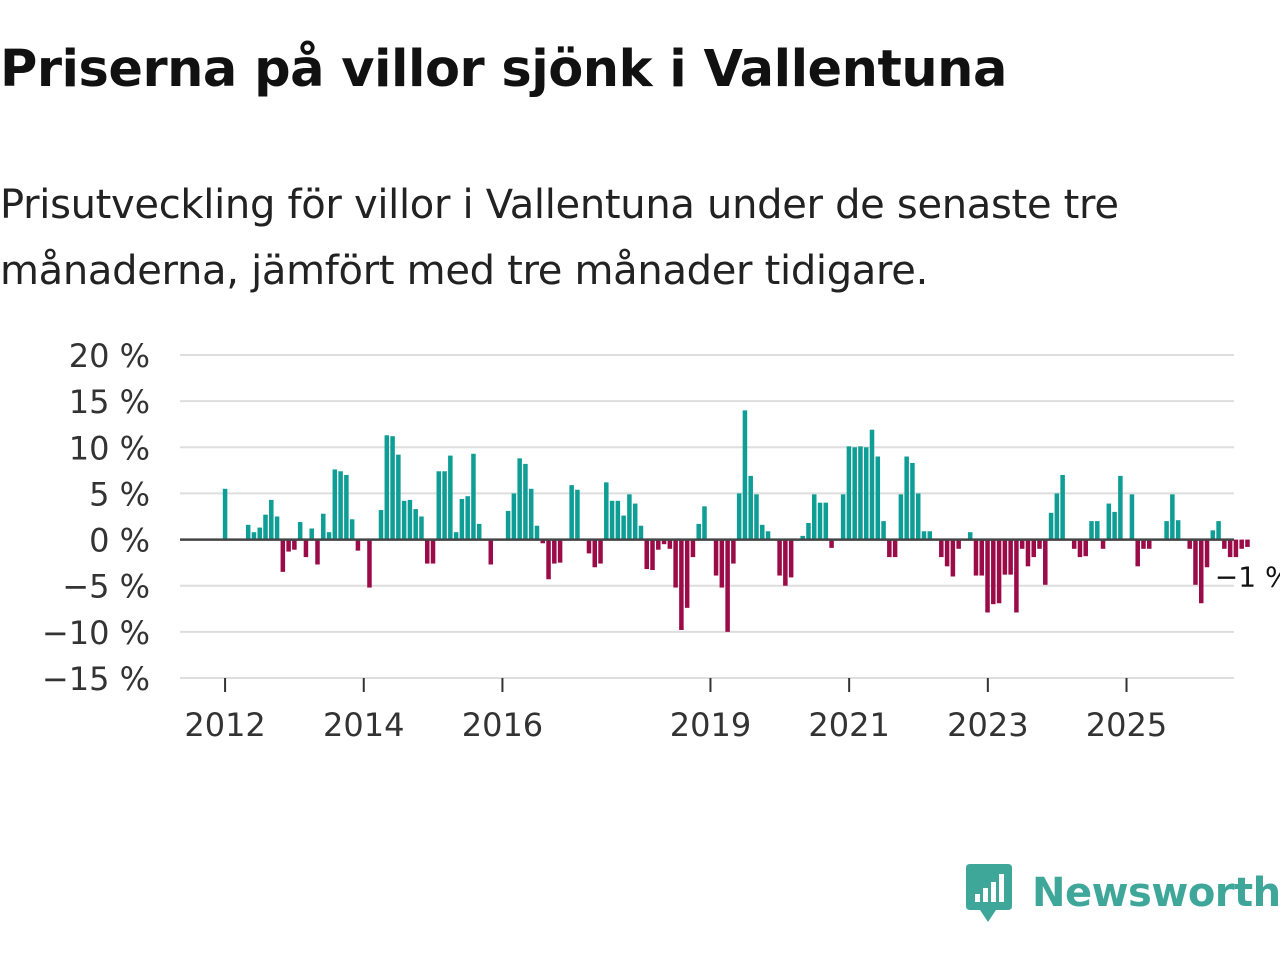 This screenshot has height=960, width=1280. I want to click on y-tick-label: −15 %, so click(96, 679).